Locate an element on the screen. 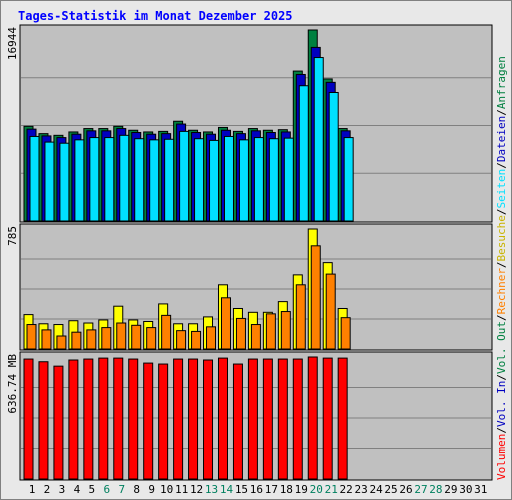 The image size is (512, 500). x-tick-label: 10 is located at coordinates (166, 489).